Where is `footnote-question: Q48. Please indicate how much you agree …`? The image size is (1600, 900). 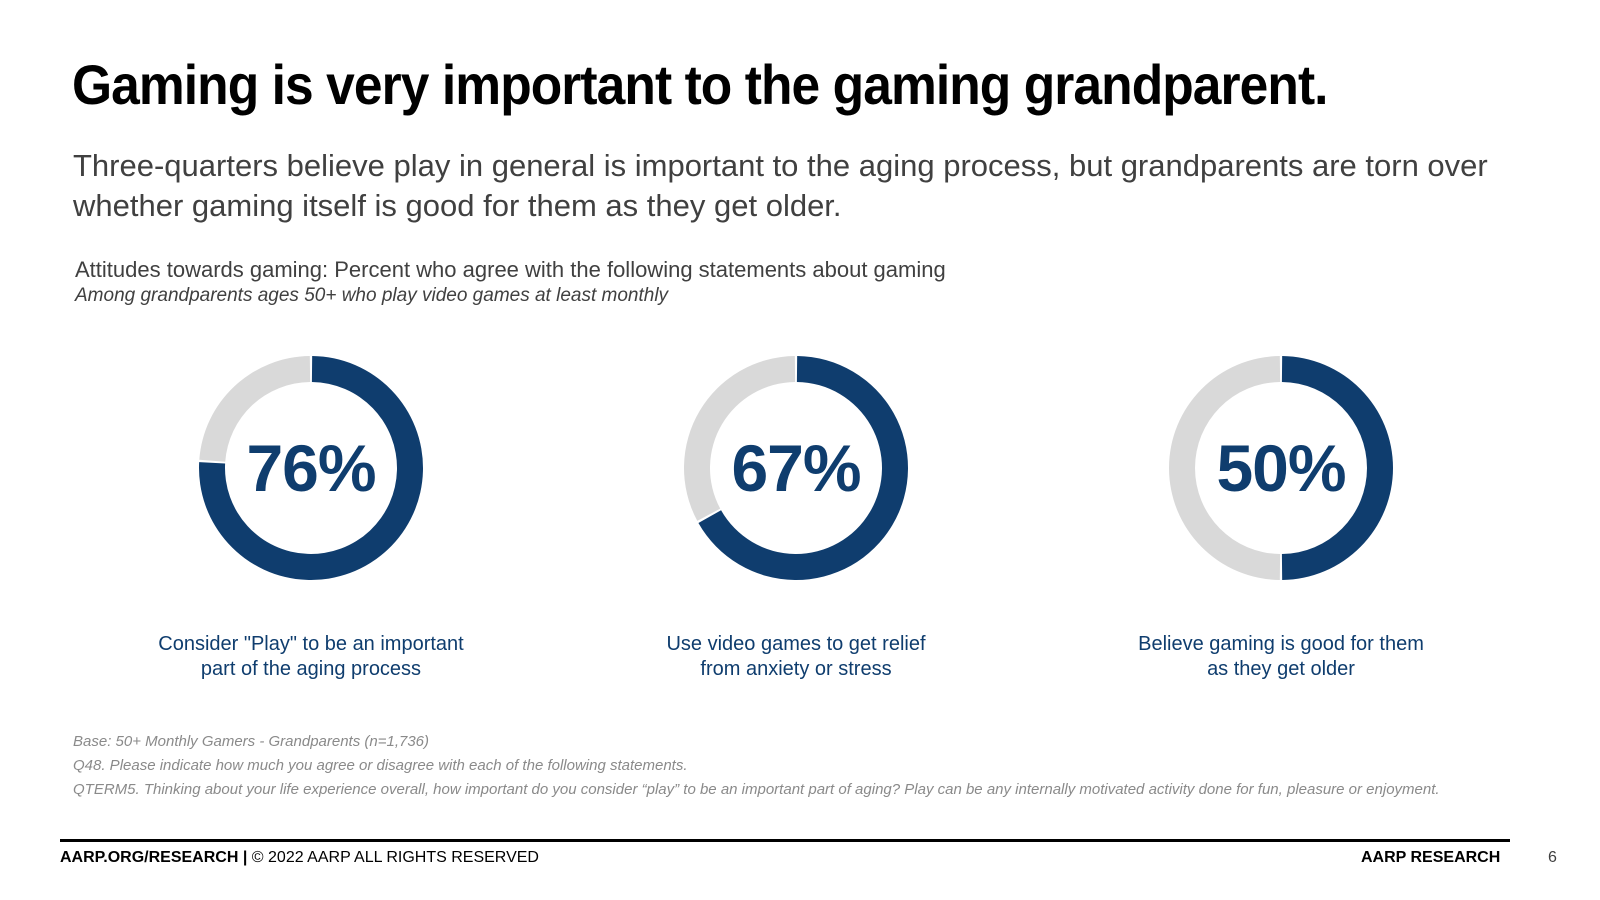 footnote-question: Q48. Please indicate how much you agree … is located at coordinates (380, 765).